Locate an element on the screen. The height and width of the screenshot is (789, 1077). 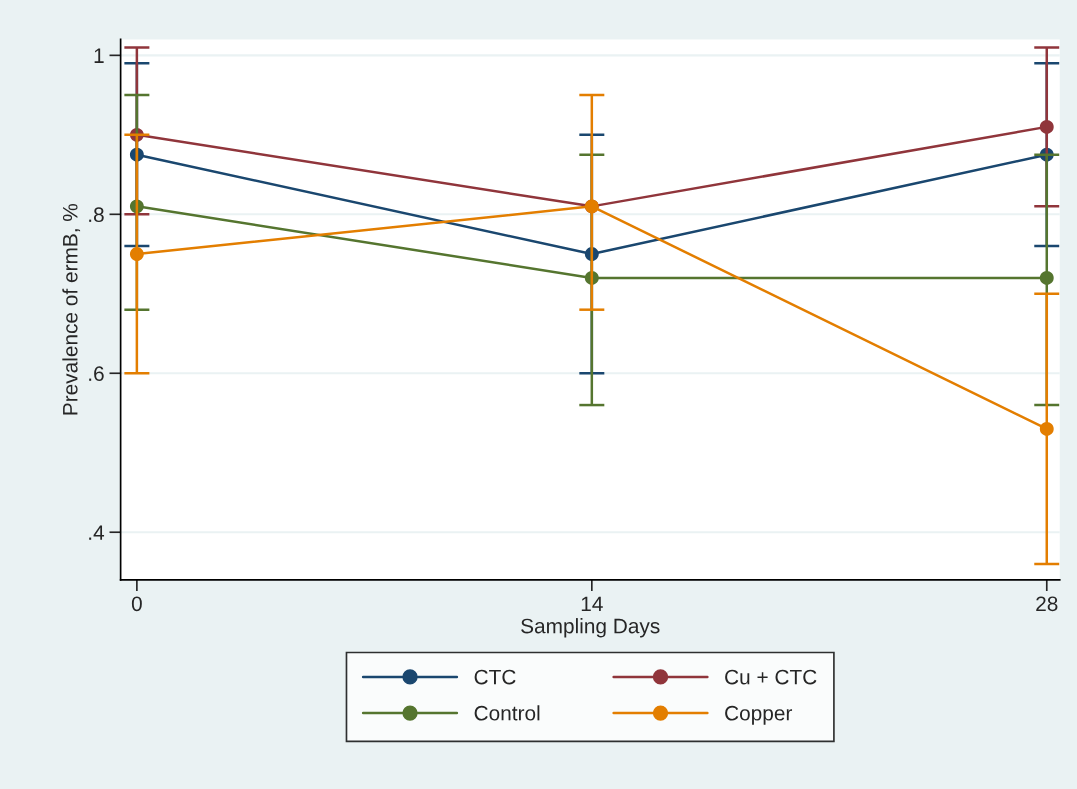
y-axis-title: Prevalence of ermB, % is located at coordinates (71, 309).